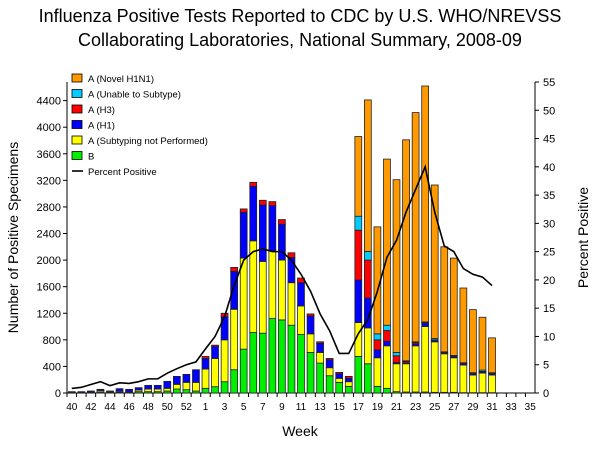  I want to click on right-tick-label: 30, so click(549, 224).